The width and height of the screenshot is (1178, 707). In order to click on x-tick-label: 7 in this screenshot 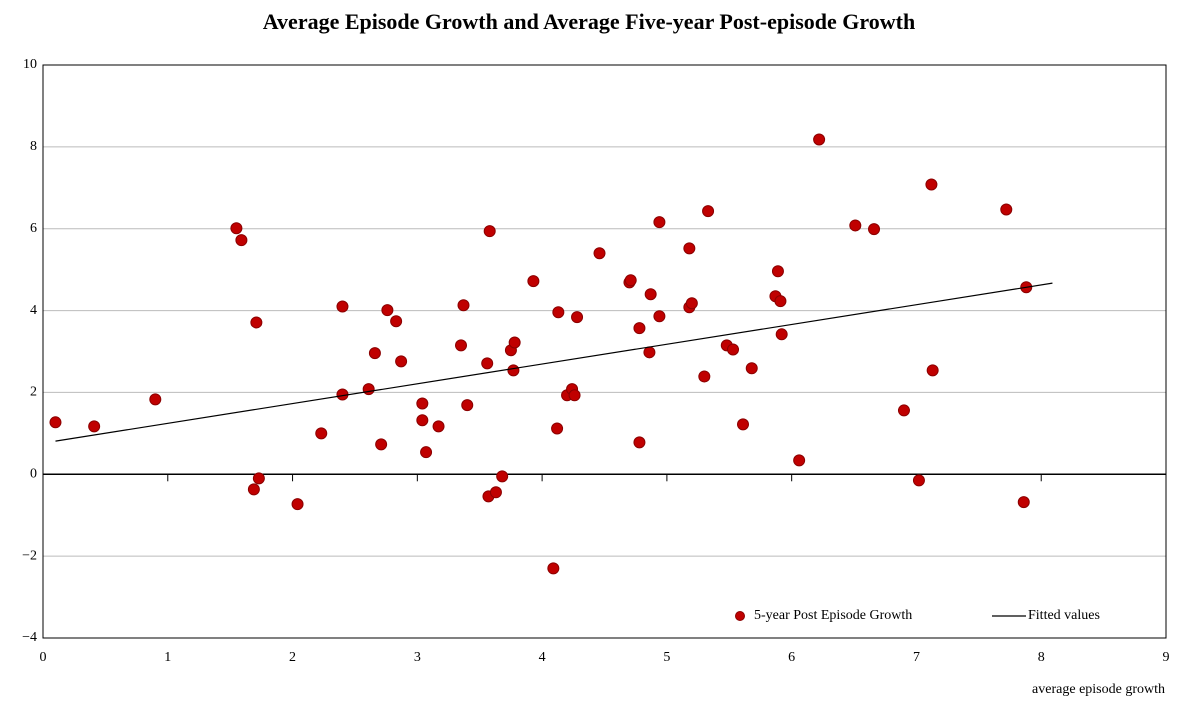, I will do `click(916, 657)`.